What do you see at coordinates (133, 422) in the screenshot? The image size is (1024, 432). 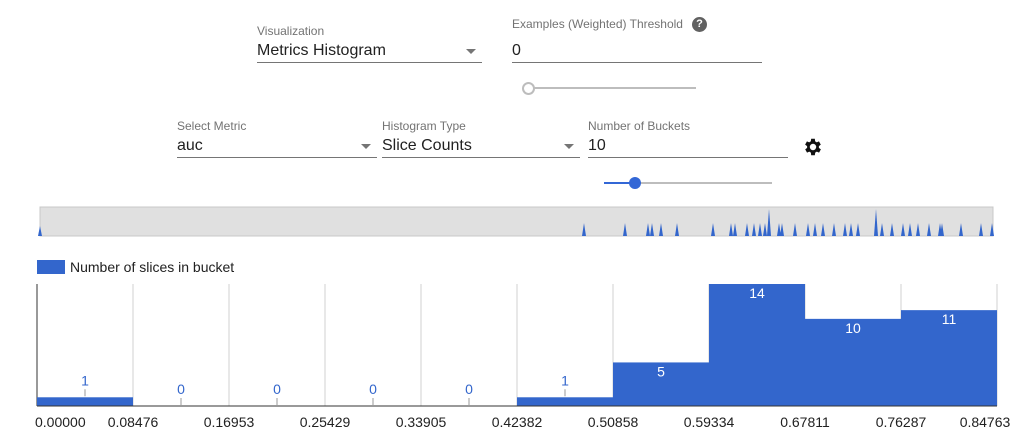 I see `x-tick-label: 0.08476` at bounding box center [133, 422].